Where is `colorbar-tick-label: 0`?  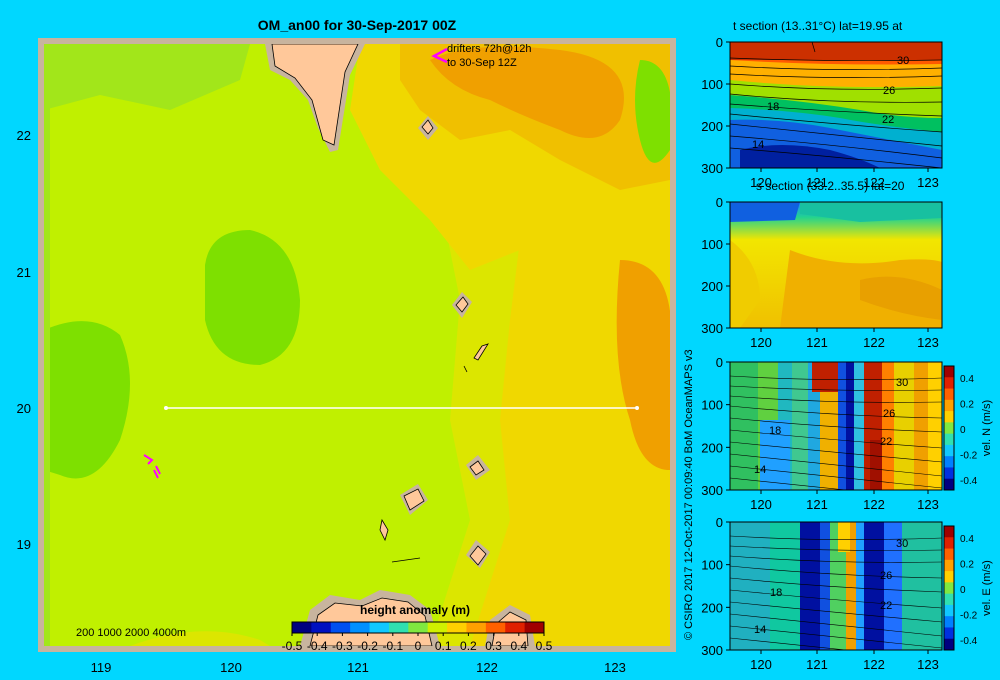 colorbar-tick-label: 0 is located at coordinates (418, 646).